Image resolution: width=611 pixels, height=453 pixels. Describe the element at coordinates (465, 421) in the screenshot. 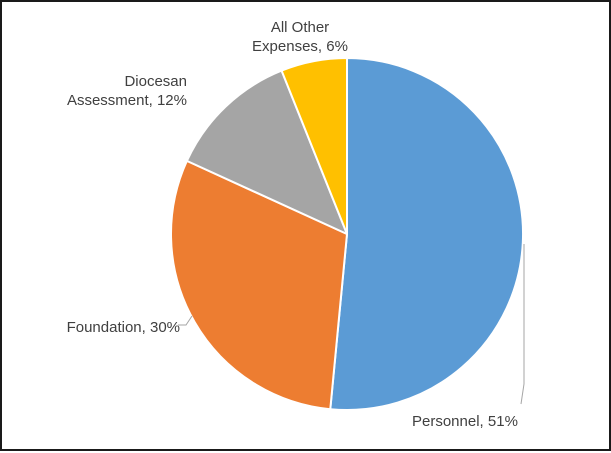

I see `data-label-personnel: Personnel, 51%` at that location.